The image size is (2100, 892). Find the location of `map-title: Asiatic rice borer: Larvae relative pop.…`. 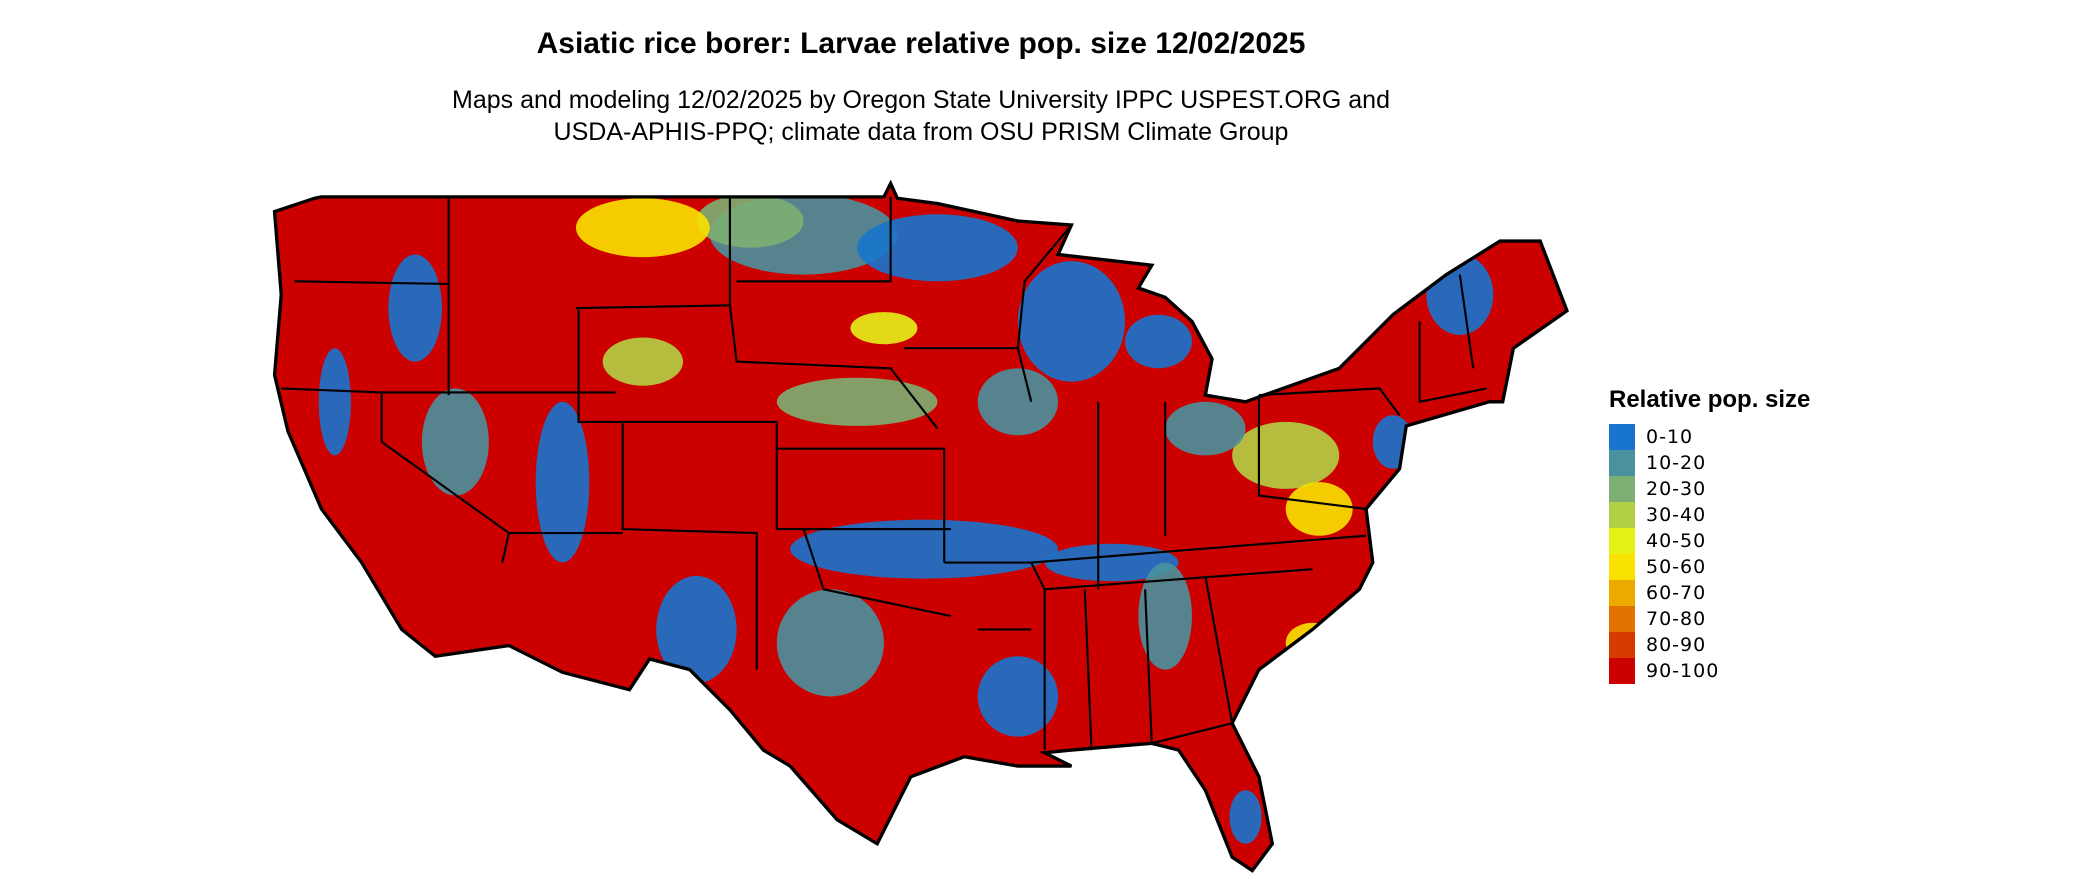

map-title: Asiatic rice borer: Larvae relative pop.… is located at coordinates (921, 43).